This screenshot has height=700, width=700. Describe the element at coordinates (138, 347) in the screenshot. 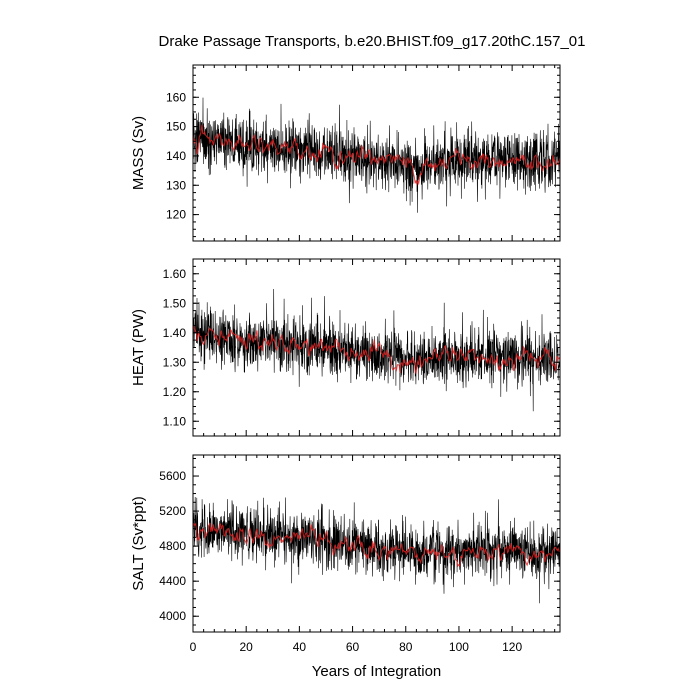

I see `y-axis-title: HEAT (PW)` at that location.